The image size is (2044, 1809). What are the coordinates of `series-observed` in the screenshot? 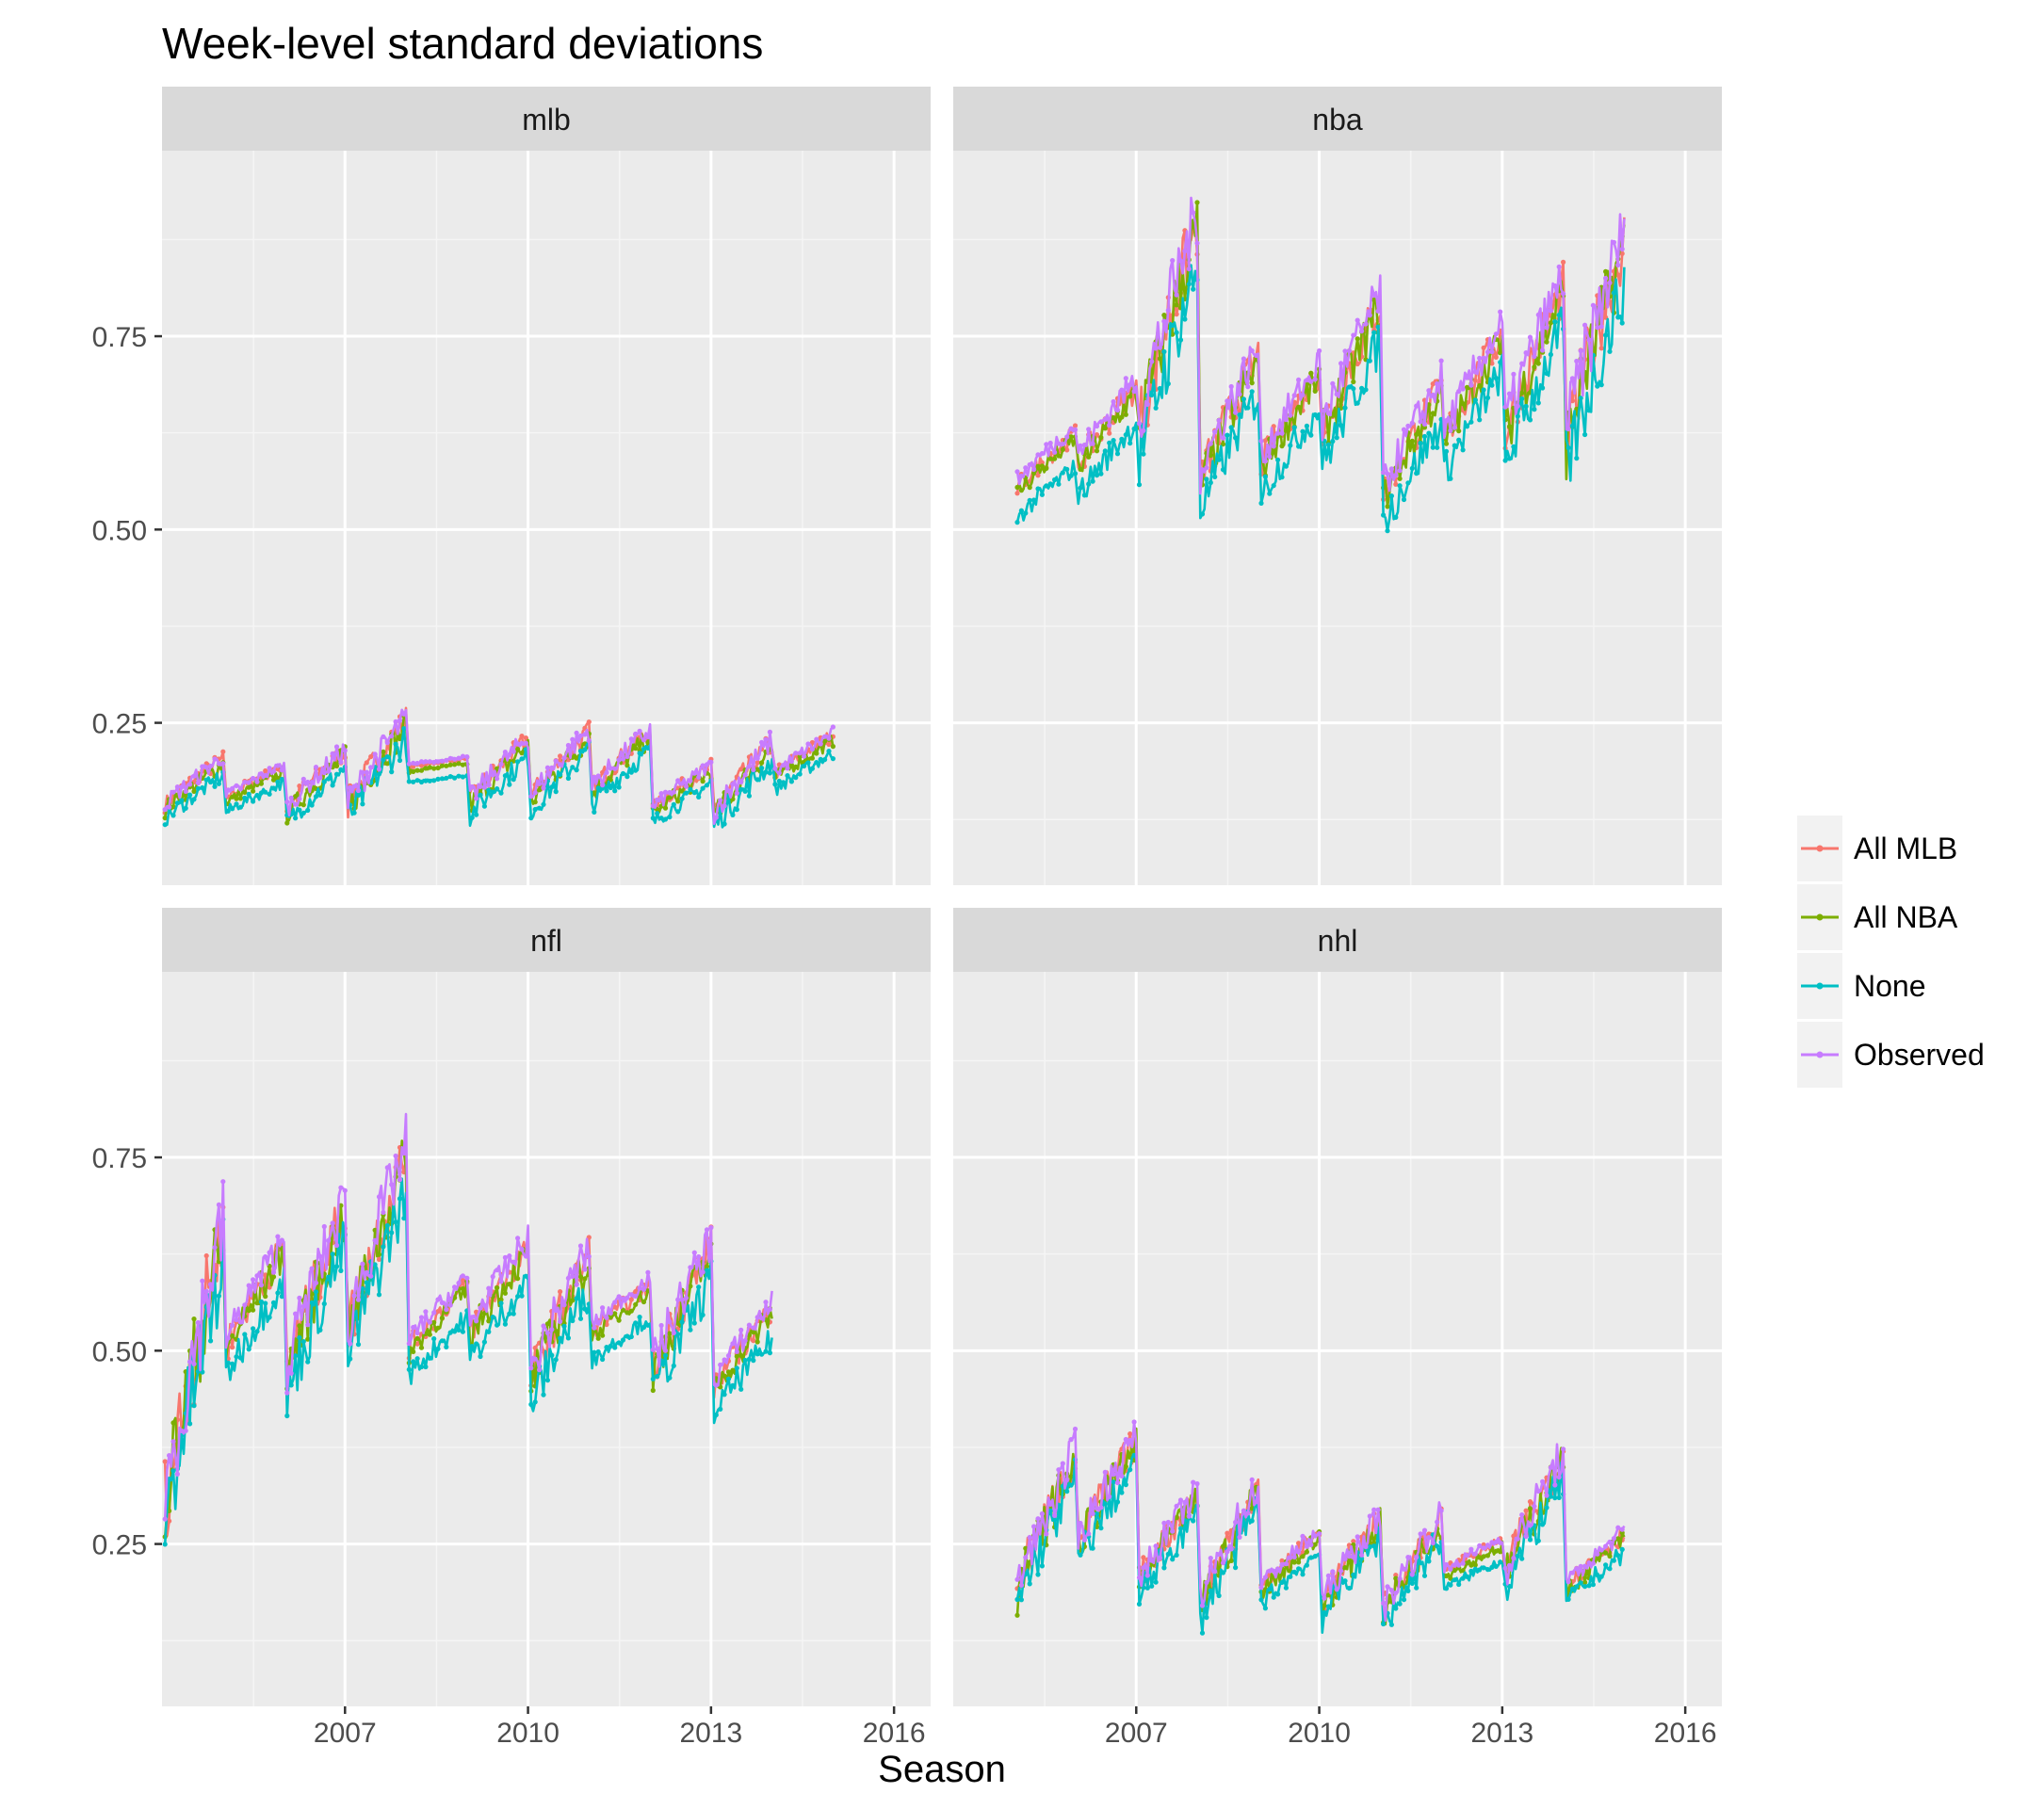 It's located at (1320, 345).